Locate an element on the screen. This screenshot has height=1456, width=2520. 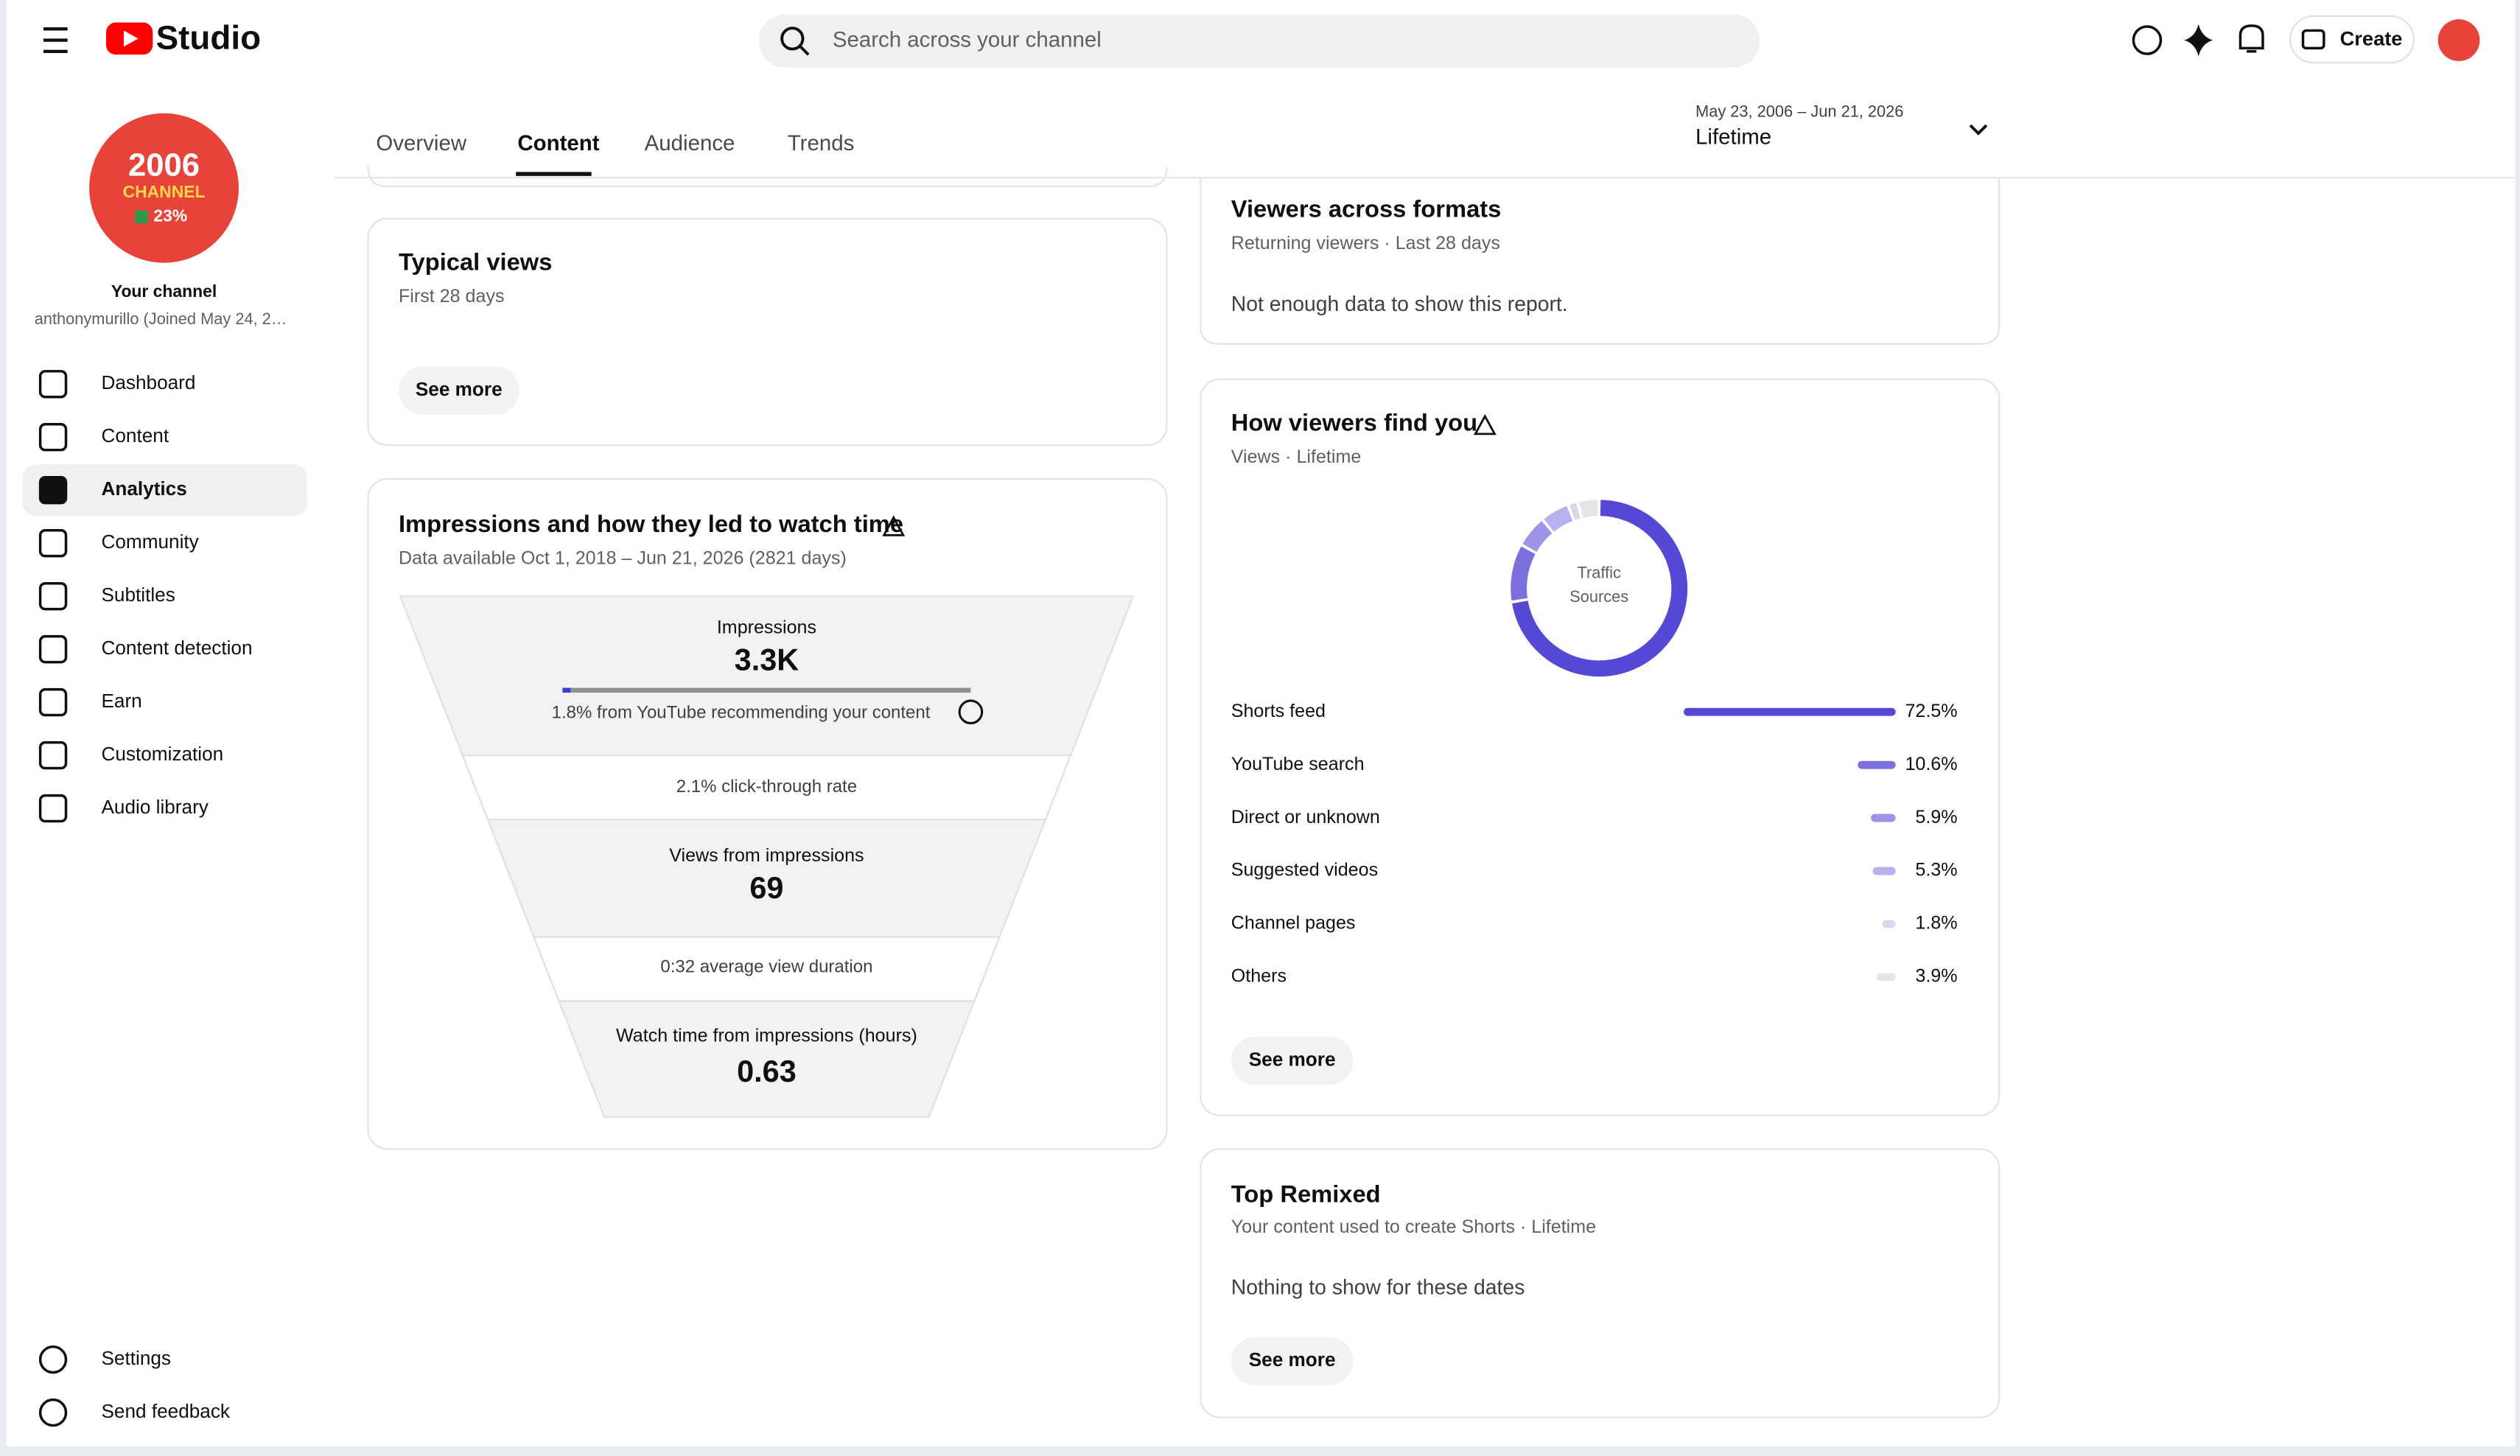
logo-play is located at coordinates (131, 38).